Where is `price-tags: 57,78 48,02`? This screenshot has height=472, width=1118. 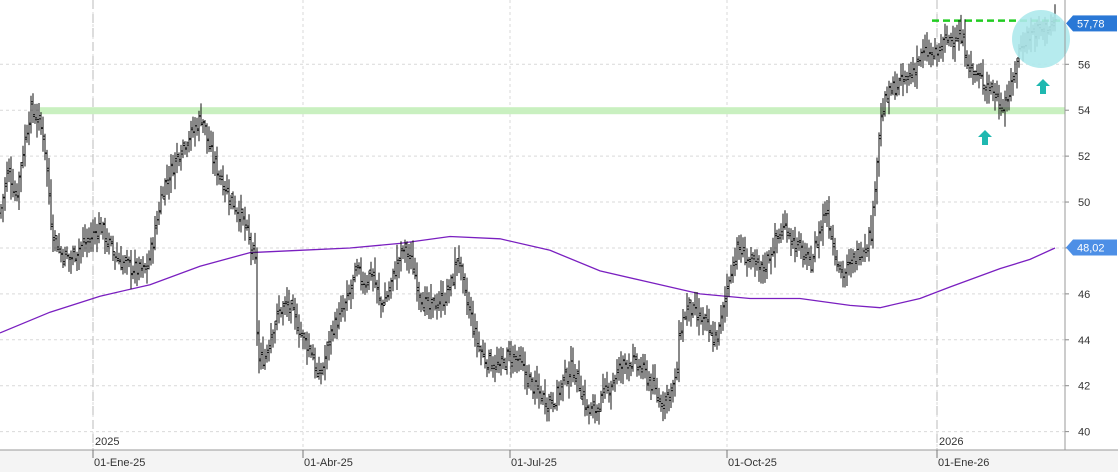 price-tags: 57,78 48,02 is located at coordinates (1091, 135).